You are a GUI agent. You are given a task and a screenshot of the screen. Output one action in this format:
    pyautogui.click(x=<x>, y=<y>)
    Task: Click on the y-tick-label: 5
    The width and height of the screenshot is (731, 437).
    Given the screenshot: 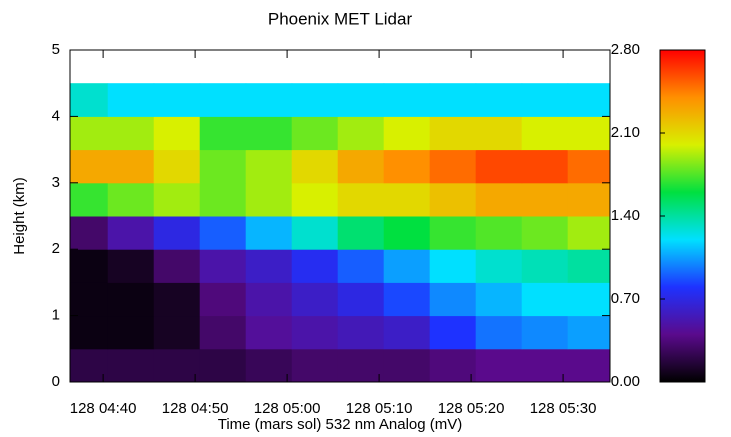 What is the action you would take?
    pyautogui.click(x=56, y=49)
    